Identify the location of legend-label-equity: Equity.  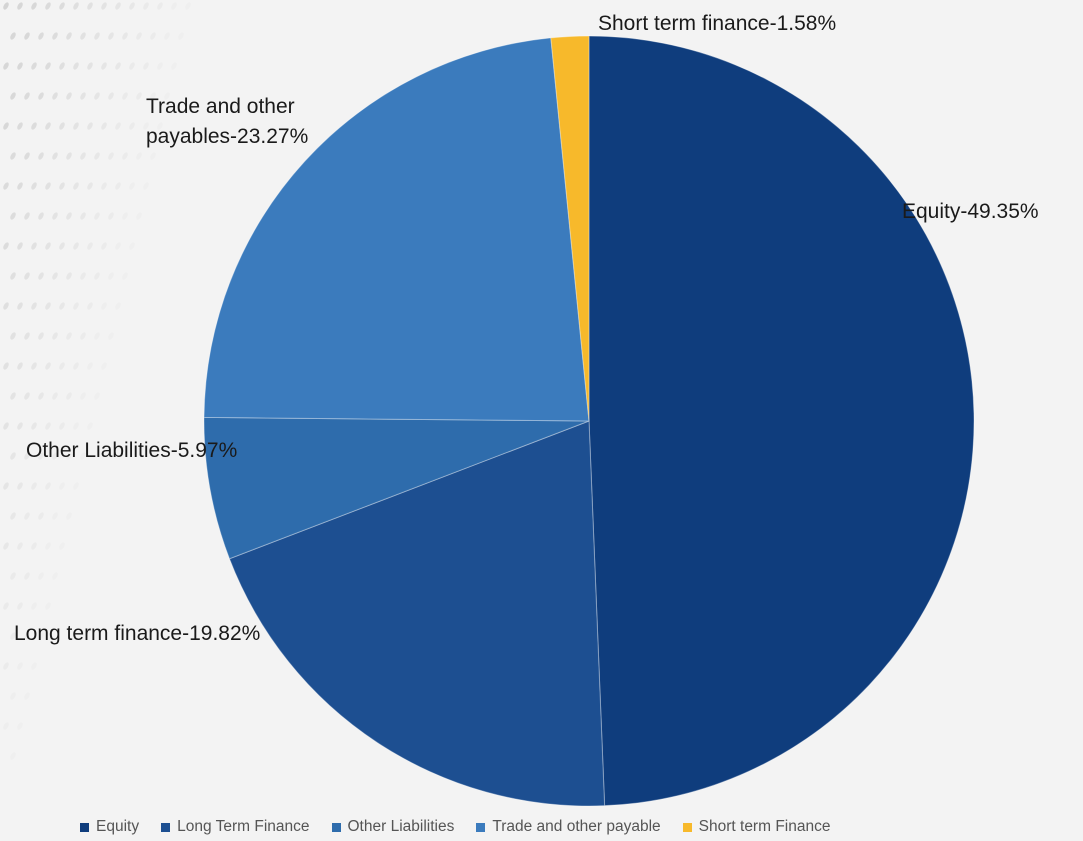
(118, 826).